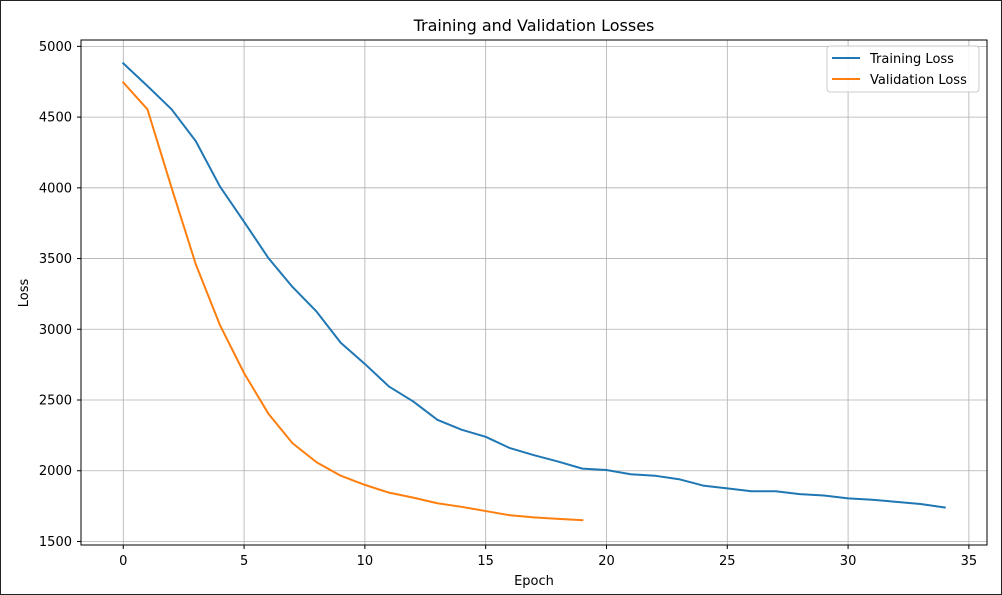  What do you see at coordinates (244, 561) in the screenshot?
I see `x-tick-label: 5` at bounding box center [244, 561].